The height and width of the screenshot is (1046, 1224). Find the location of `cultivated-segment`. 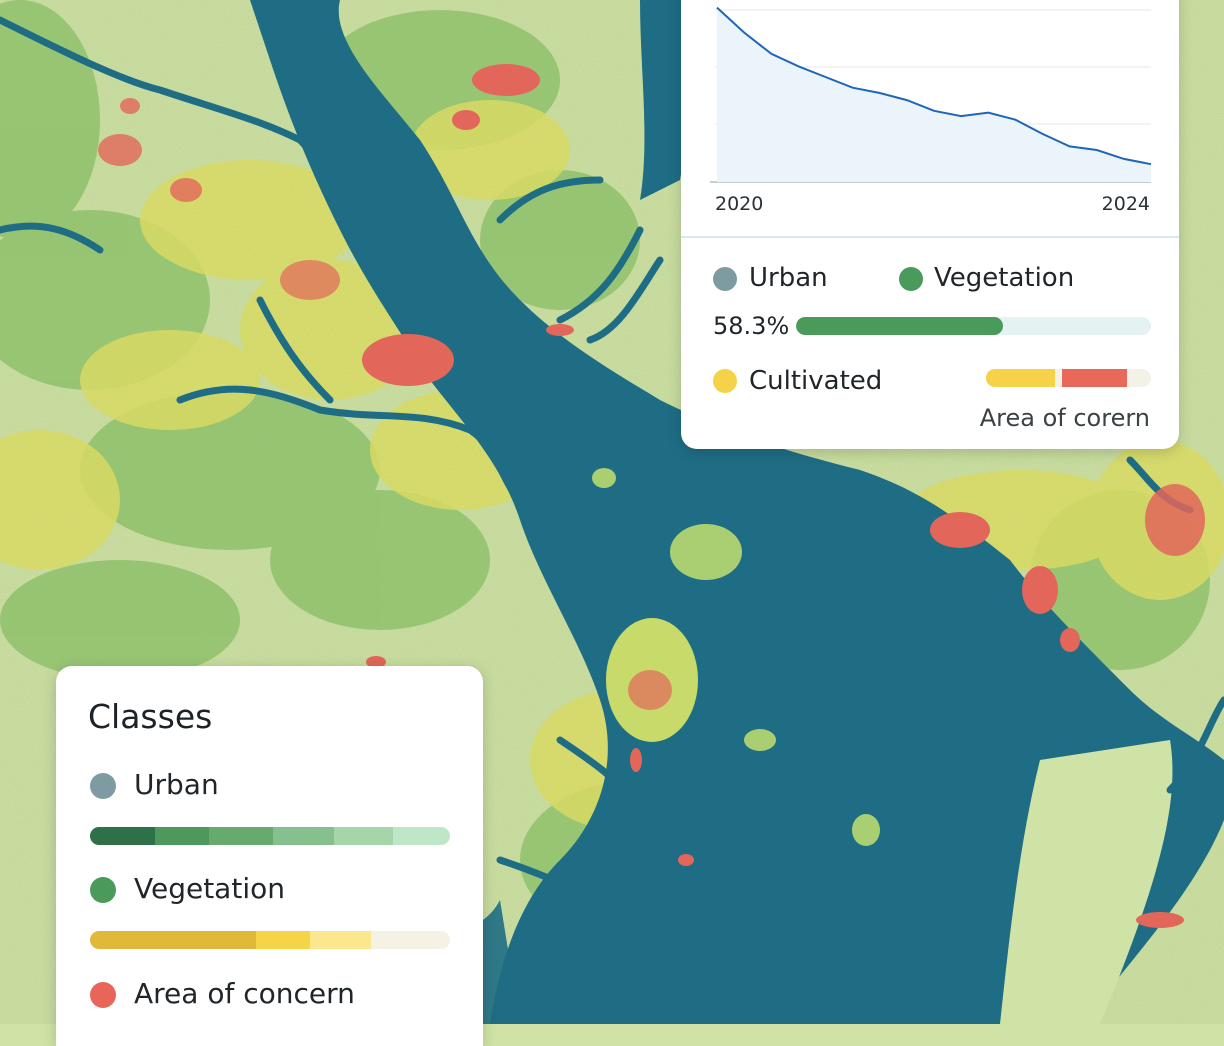

cultivated-segment is located at coordinates (1020, 378).